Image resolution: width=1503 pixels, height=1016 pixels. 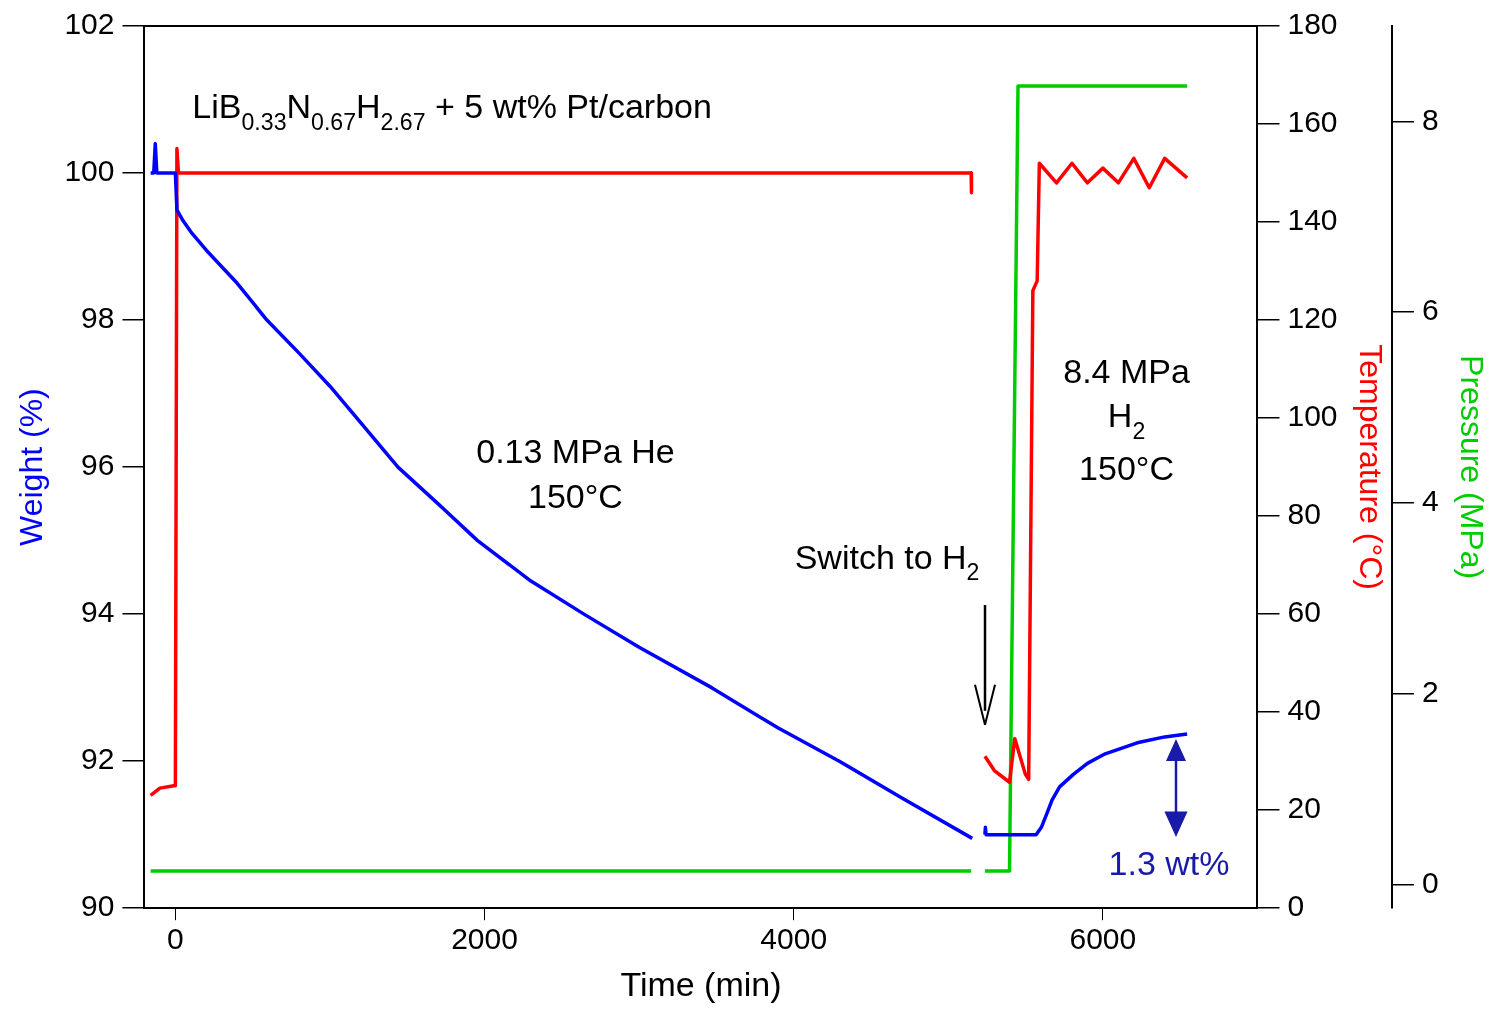 I want to click on y3-tick-label: 8, so click(x=1430, y=119).